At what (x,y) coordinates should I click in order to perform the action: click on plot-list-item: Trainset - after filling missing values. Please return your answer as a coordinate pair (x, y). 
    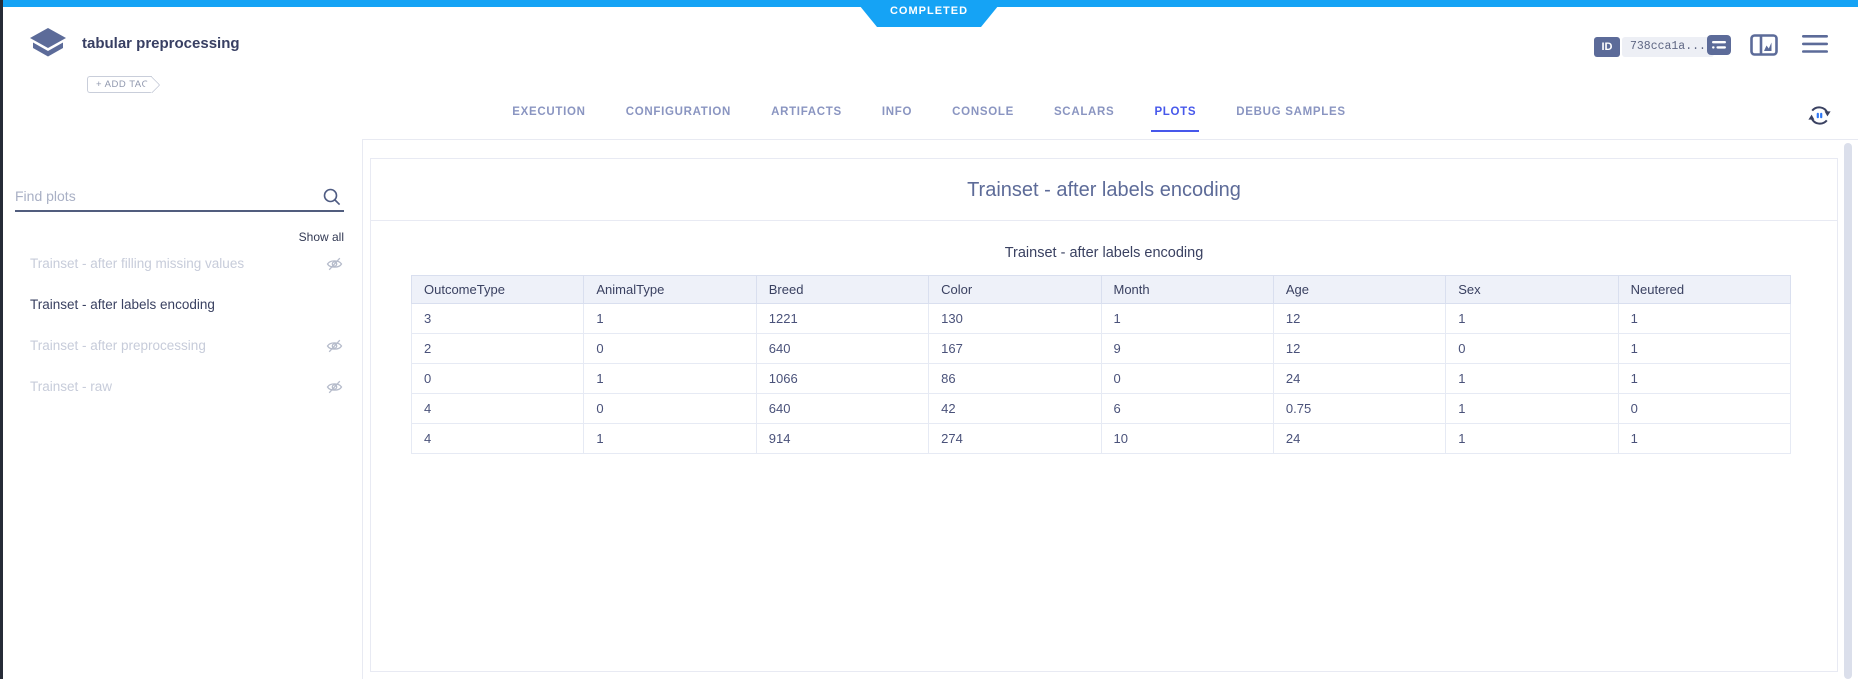
    Looking at the image, I should click on (182, 263).